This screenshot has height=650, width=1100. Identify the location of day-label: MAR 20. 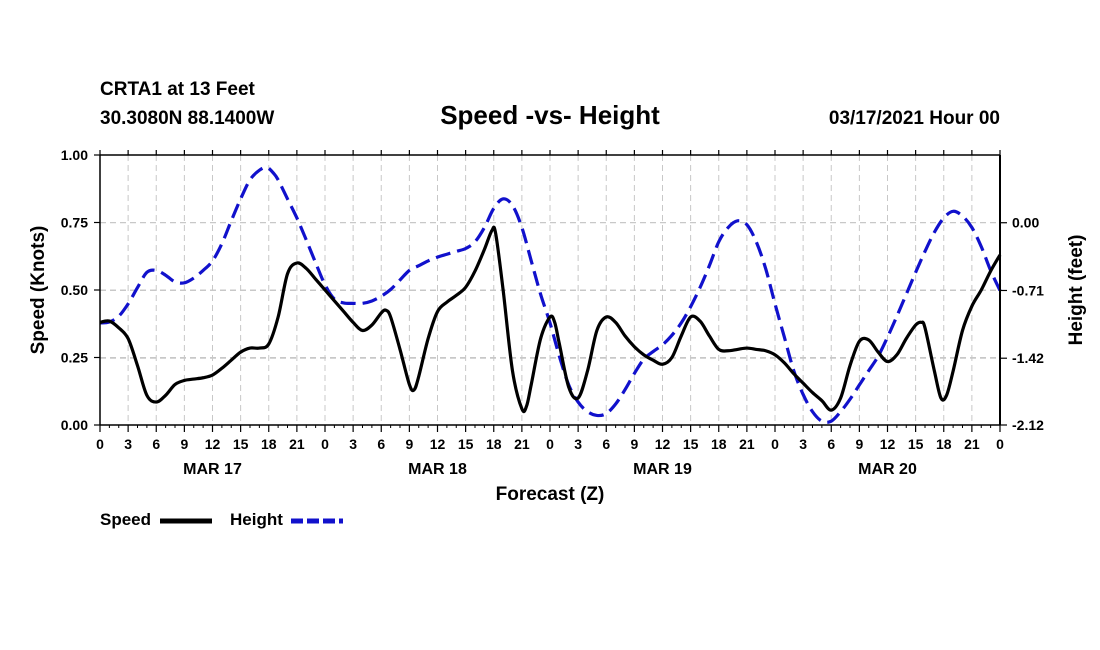
(887, 469).